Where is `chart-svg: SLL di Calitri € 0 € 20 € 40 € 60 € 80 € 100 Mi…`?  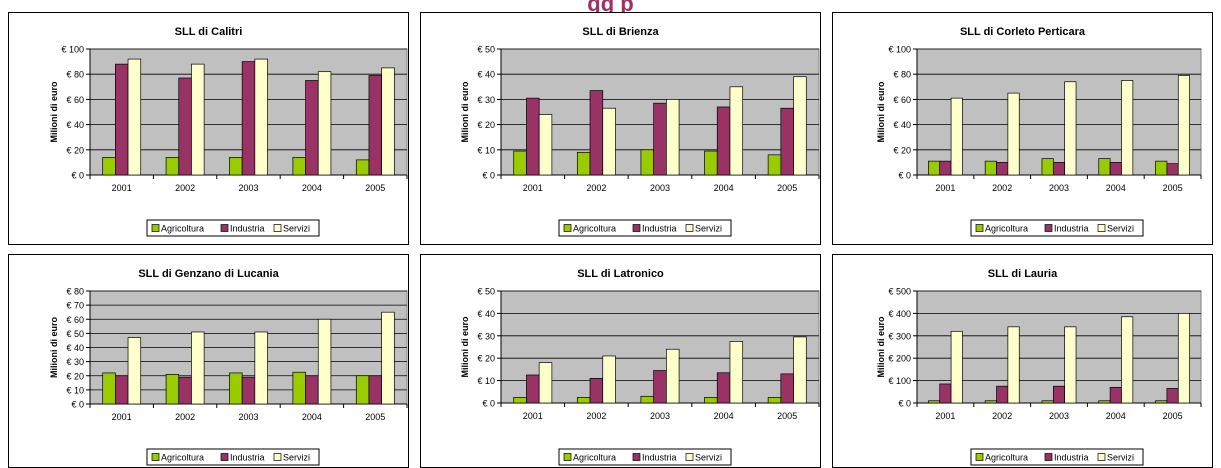
chart-svg: SLL di Calitri € 0 € 20 € 40 € 60 € 80 € 100 Mi… is located at coordinates (228, 131).